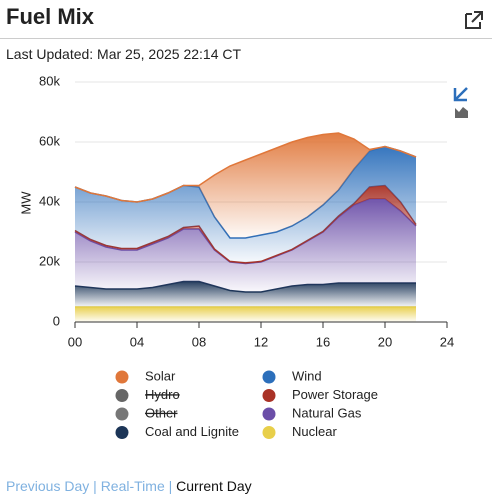 This screenshot has height=500, width=492. Describe the element at coordinates (460, 94) in the screenshot. I see `zoom-icon` at that location.